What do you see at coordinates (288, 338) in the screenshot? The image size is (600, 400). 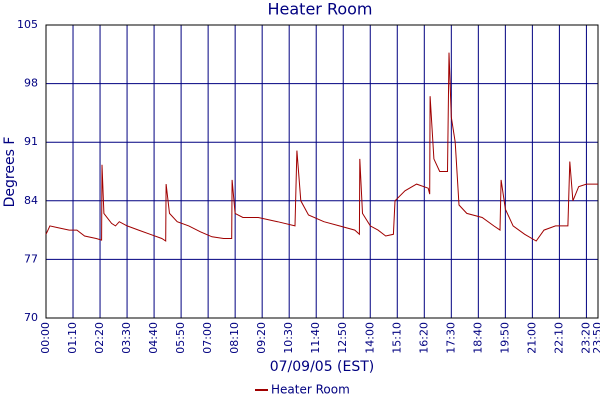 I see `x-tick-label: 10:30` at bounding box center [288, 338].